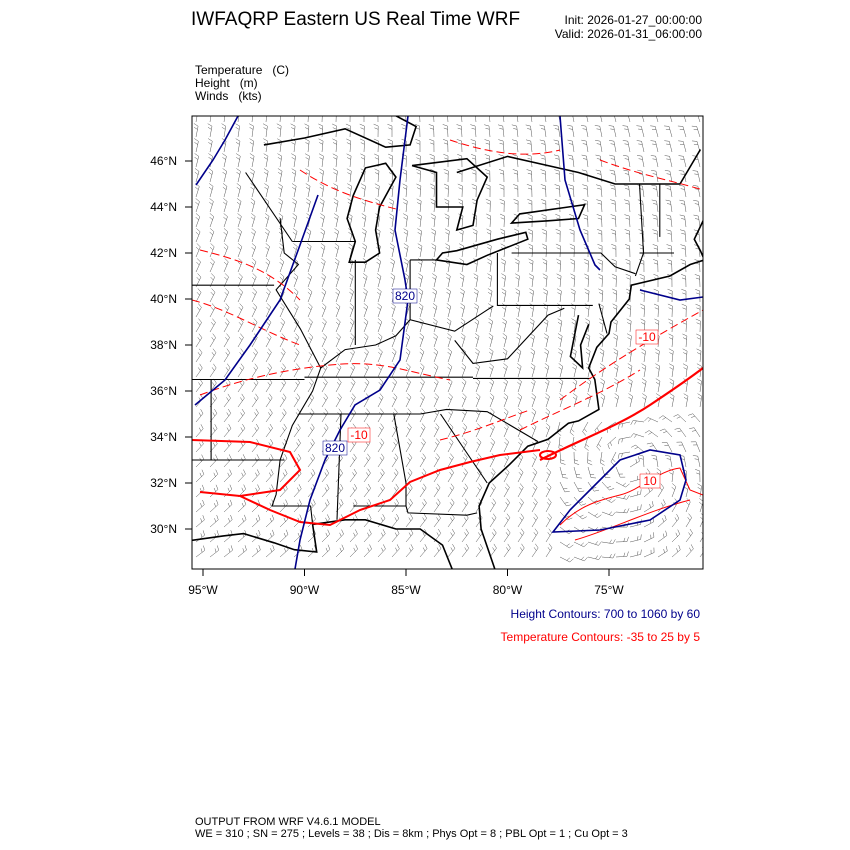 This screenshot has height=850, width=850. What do you see at coordinates (163, 345) in the screenshot?
I see `lat-label: 38°N` at bounding box center [163, 345].